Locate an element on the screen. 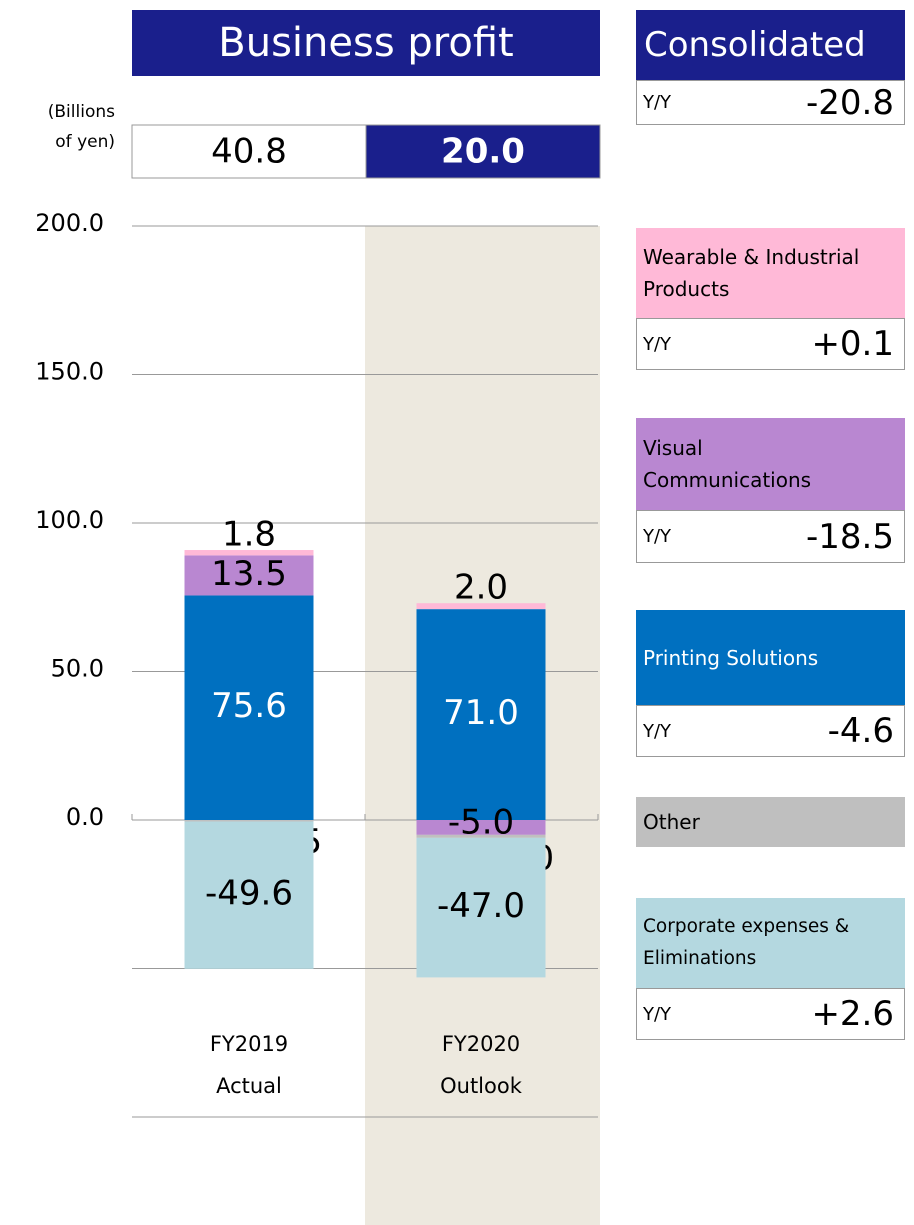 This screenshot has width=914, height=1225. legend-label: Other is located at coordinates (671, 822).